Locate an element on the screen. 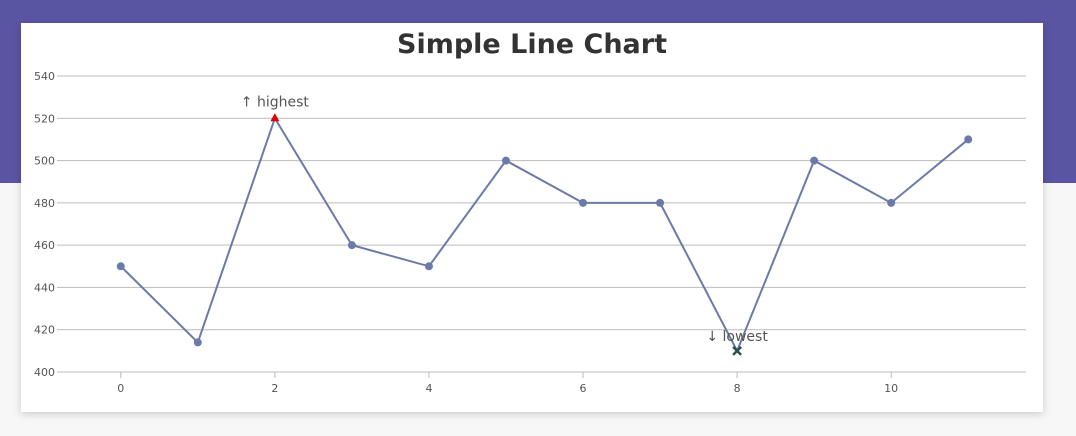 Image resolution: width=1076 pixels, height=436 pixels. y-tick-label: 460 is located at coordinates (44, 245).